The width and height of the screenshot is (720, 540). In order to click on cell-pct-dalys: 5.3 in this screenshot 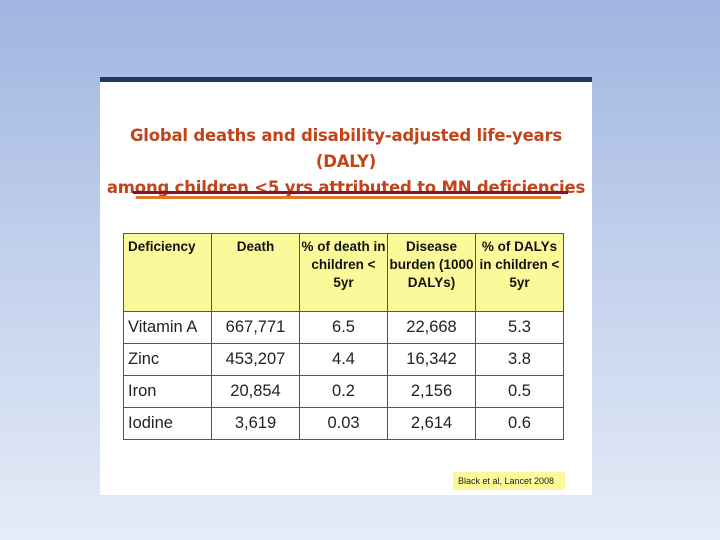, I will do `click(519, 327)`.